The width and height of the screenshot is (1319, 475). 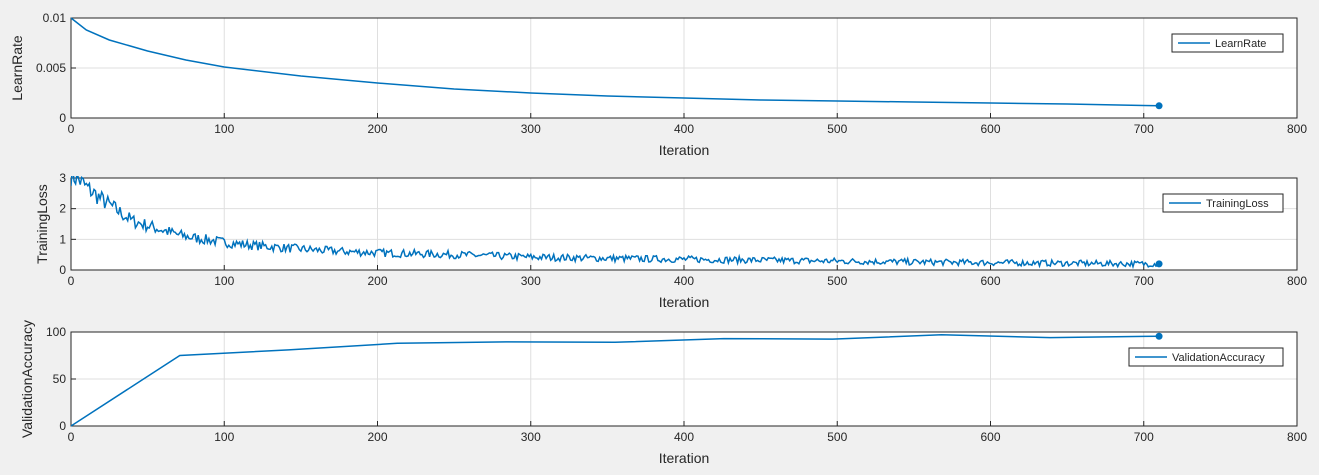 I want to click on y-tick-label: 50, so click(x=60, y=379).